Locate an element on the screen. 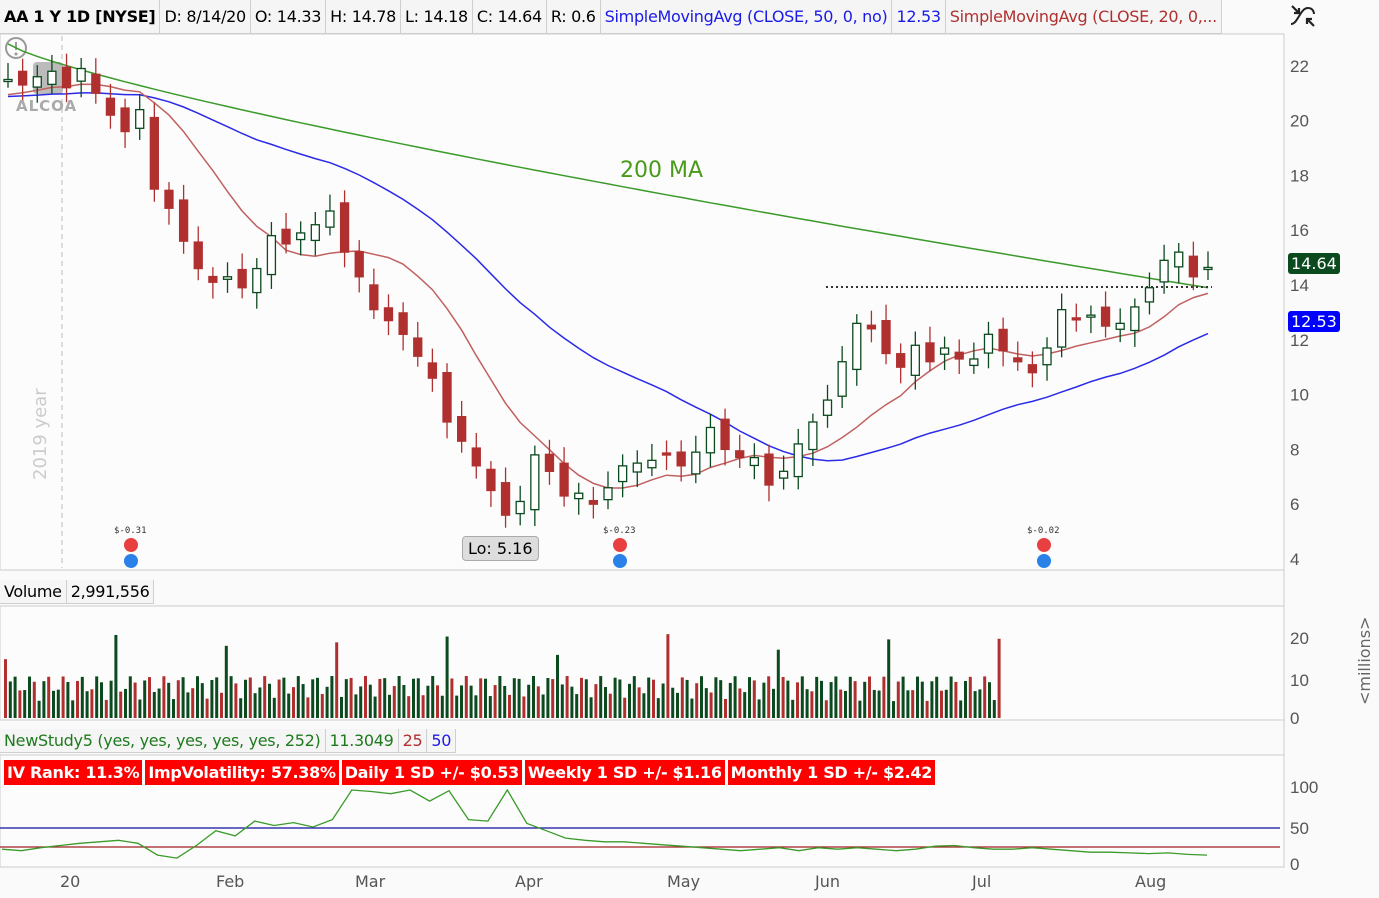  low-label: L: 14.18 is located at coordinates (437, 16).